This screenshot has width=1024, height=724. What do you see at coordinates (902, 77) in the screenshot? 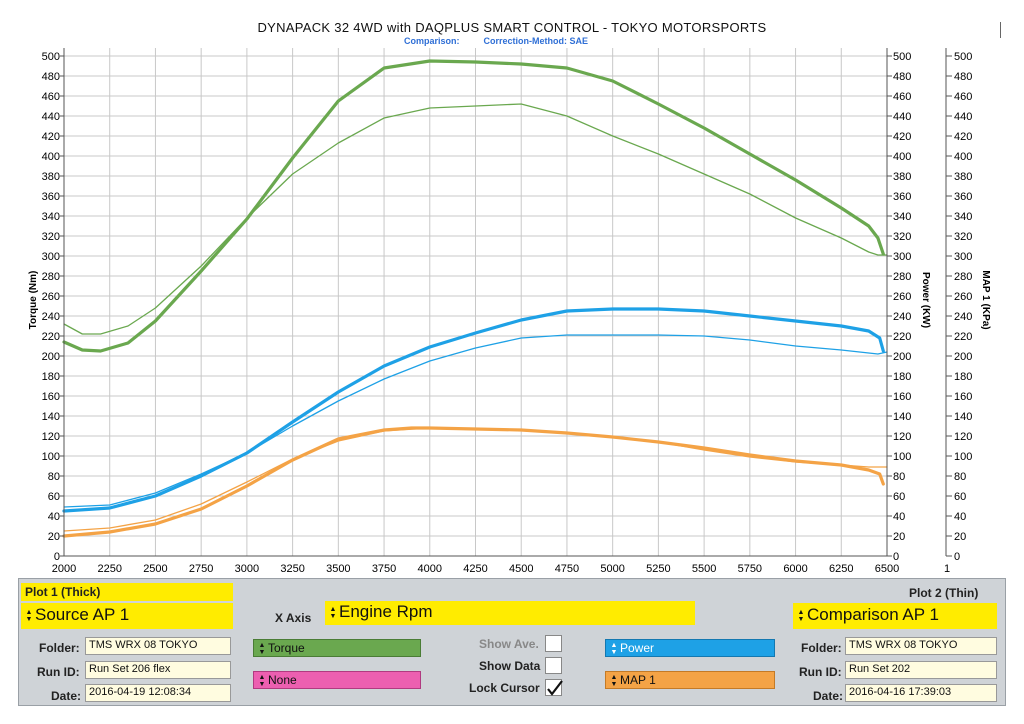
I see `y-tick-label-power: 480` at bounding box center [902, 77].